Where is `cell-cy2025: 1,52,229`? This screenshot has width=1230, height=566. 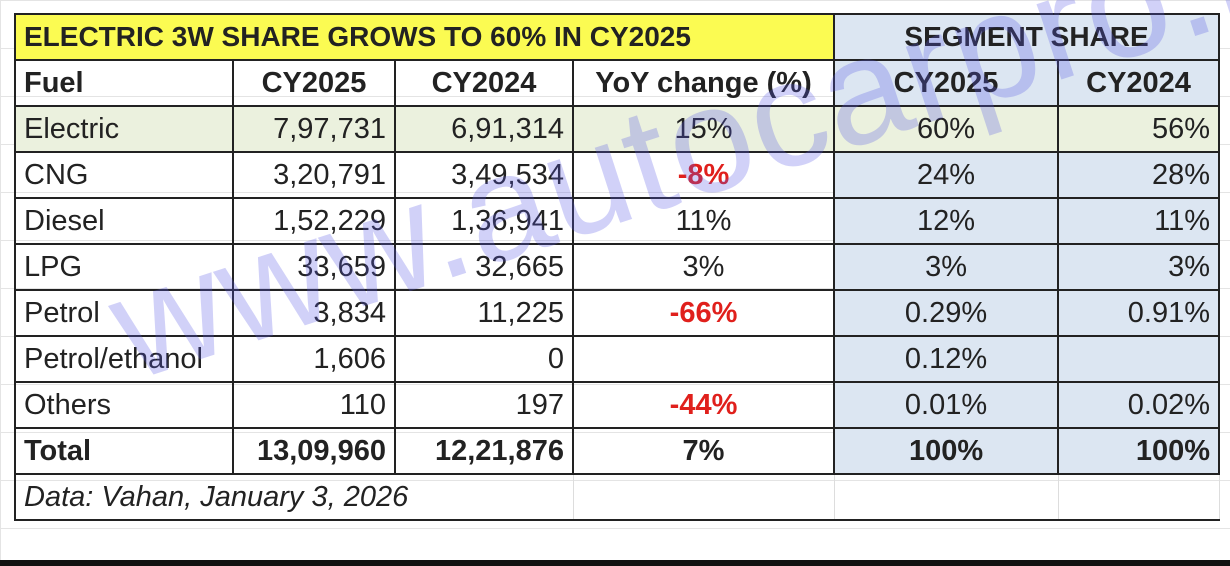 cell-cy2025: 1,52,229 is located at coordinates (314, 221).